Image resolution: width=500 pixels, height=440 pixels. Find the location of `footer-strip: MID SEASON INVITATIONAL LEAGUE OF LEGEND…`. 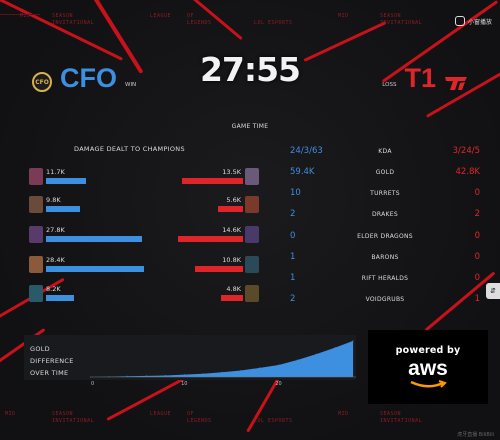

footer-strip: MID SEASON INVITATIONAL LEAGUE OF LEGEND… is located at coordinates (250, 420).